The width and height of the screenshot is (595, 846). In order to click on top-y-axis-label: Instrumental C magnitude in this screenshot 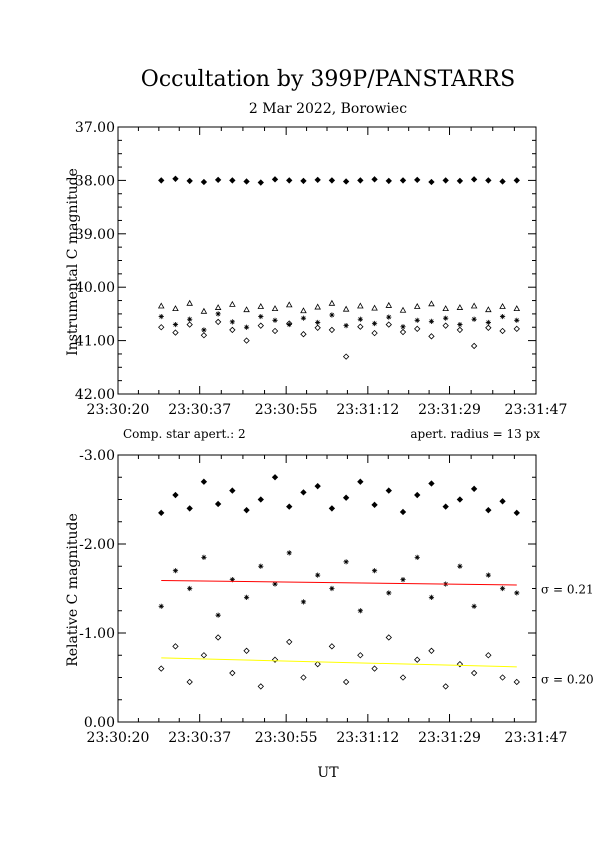, I will do `click(73, 262)`.